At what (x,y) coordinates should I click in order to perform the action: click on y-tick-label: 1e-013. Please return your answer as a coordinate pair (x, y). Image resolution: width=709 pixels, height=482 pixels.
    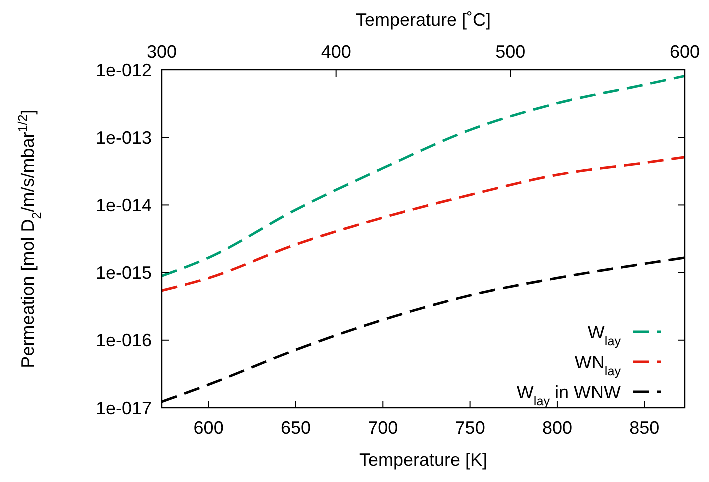
    Looking at the image, I should click on (124, 138).